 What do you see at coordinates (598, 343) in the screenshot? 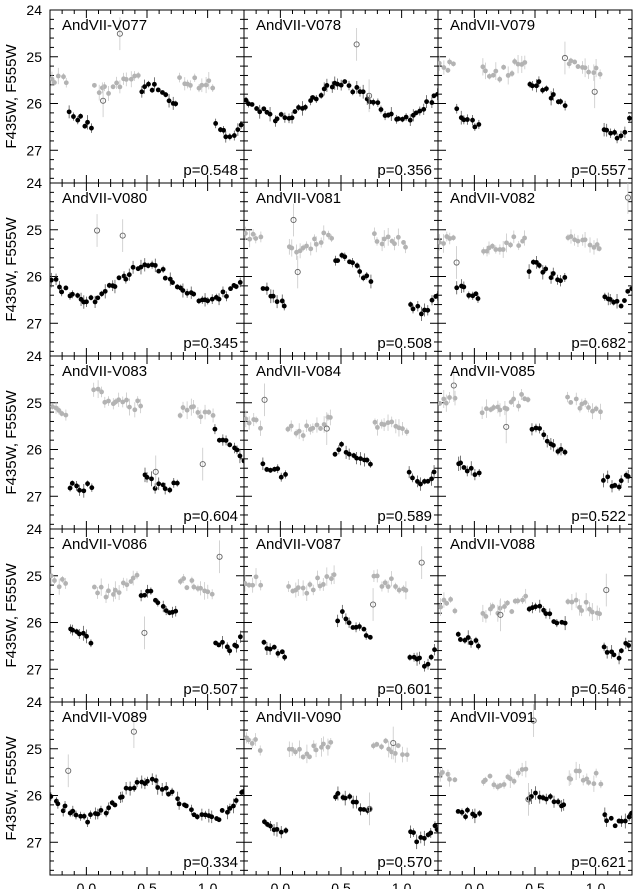
I see `panel-period: p=0.682` at bounding box center [598, 343].